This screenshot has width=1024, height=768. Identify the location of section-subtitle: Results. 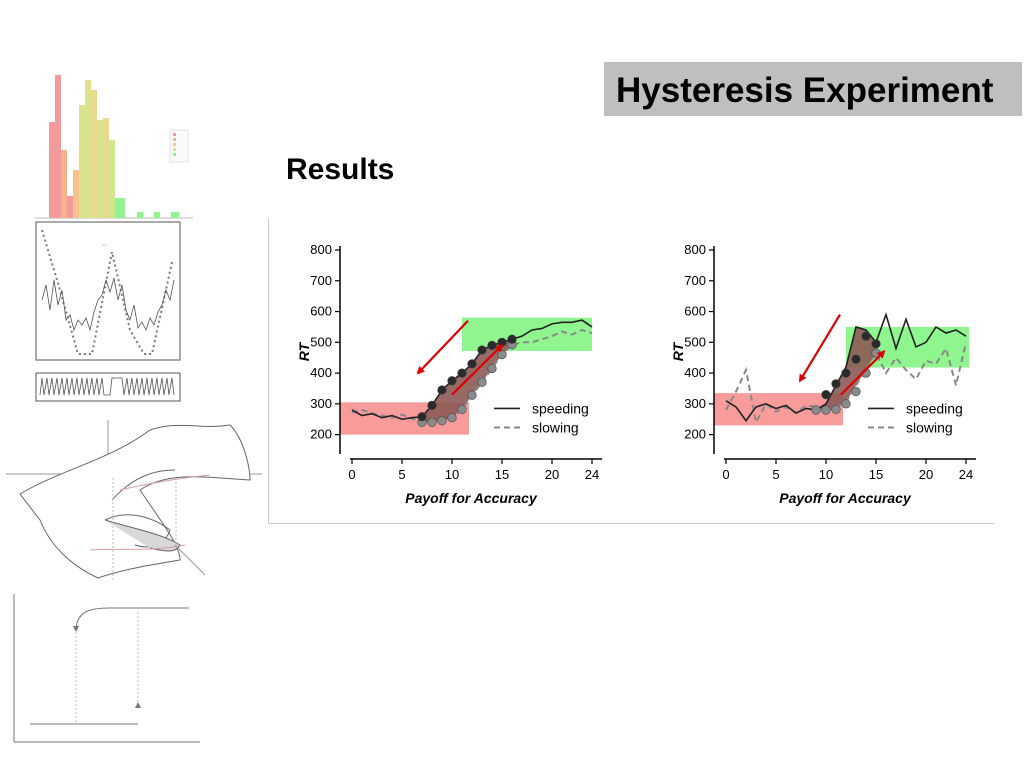
(340, 169).